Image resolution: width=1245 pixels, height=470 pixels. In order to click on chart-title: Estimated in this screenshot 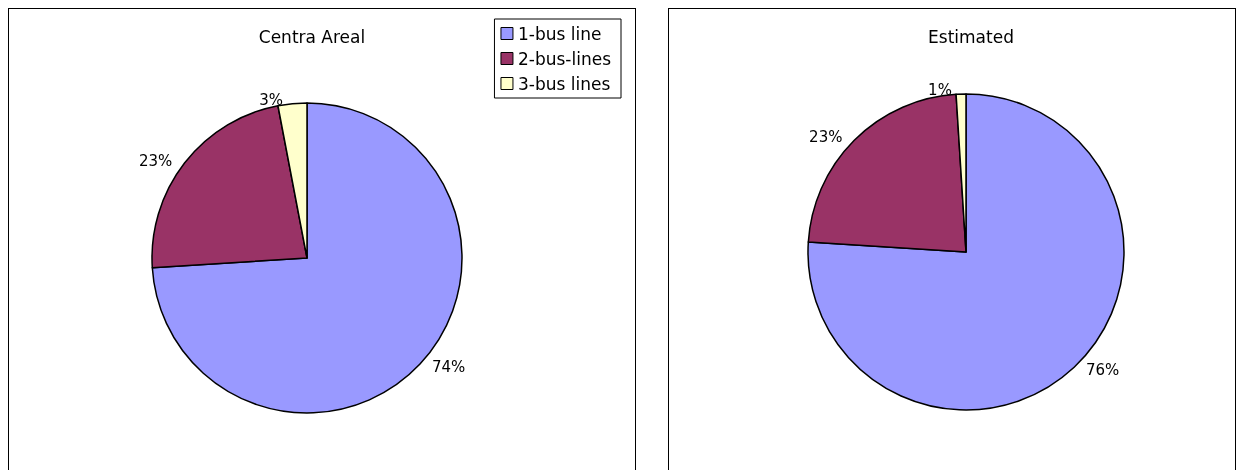, I will do `click(971, 36)`.